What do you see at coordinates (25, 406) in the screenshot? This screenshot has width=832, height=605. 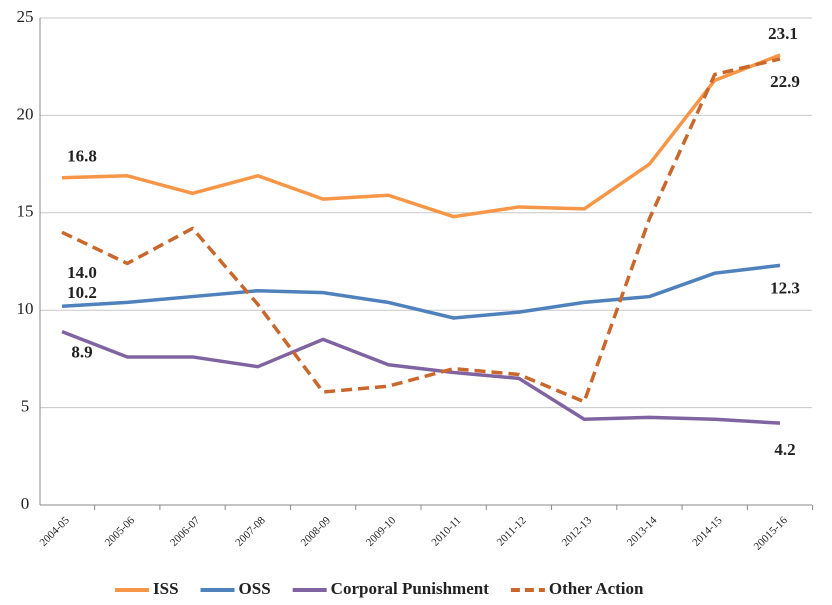 I see `y-tick-label: 5` at bounding box center [25, 406].